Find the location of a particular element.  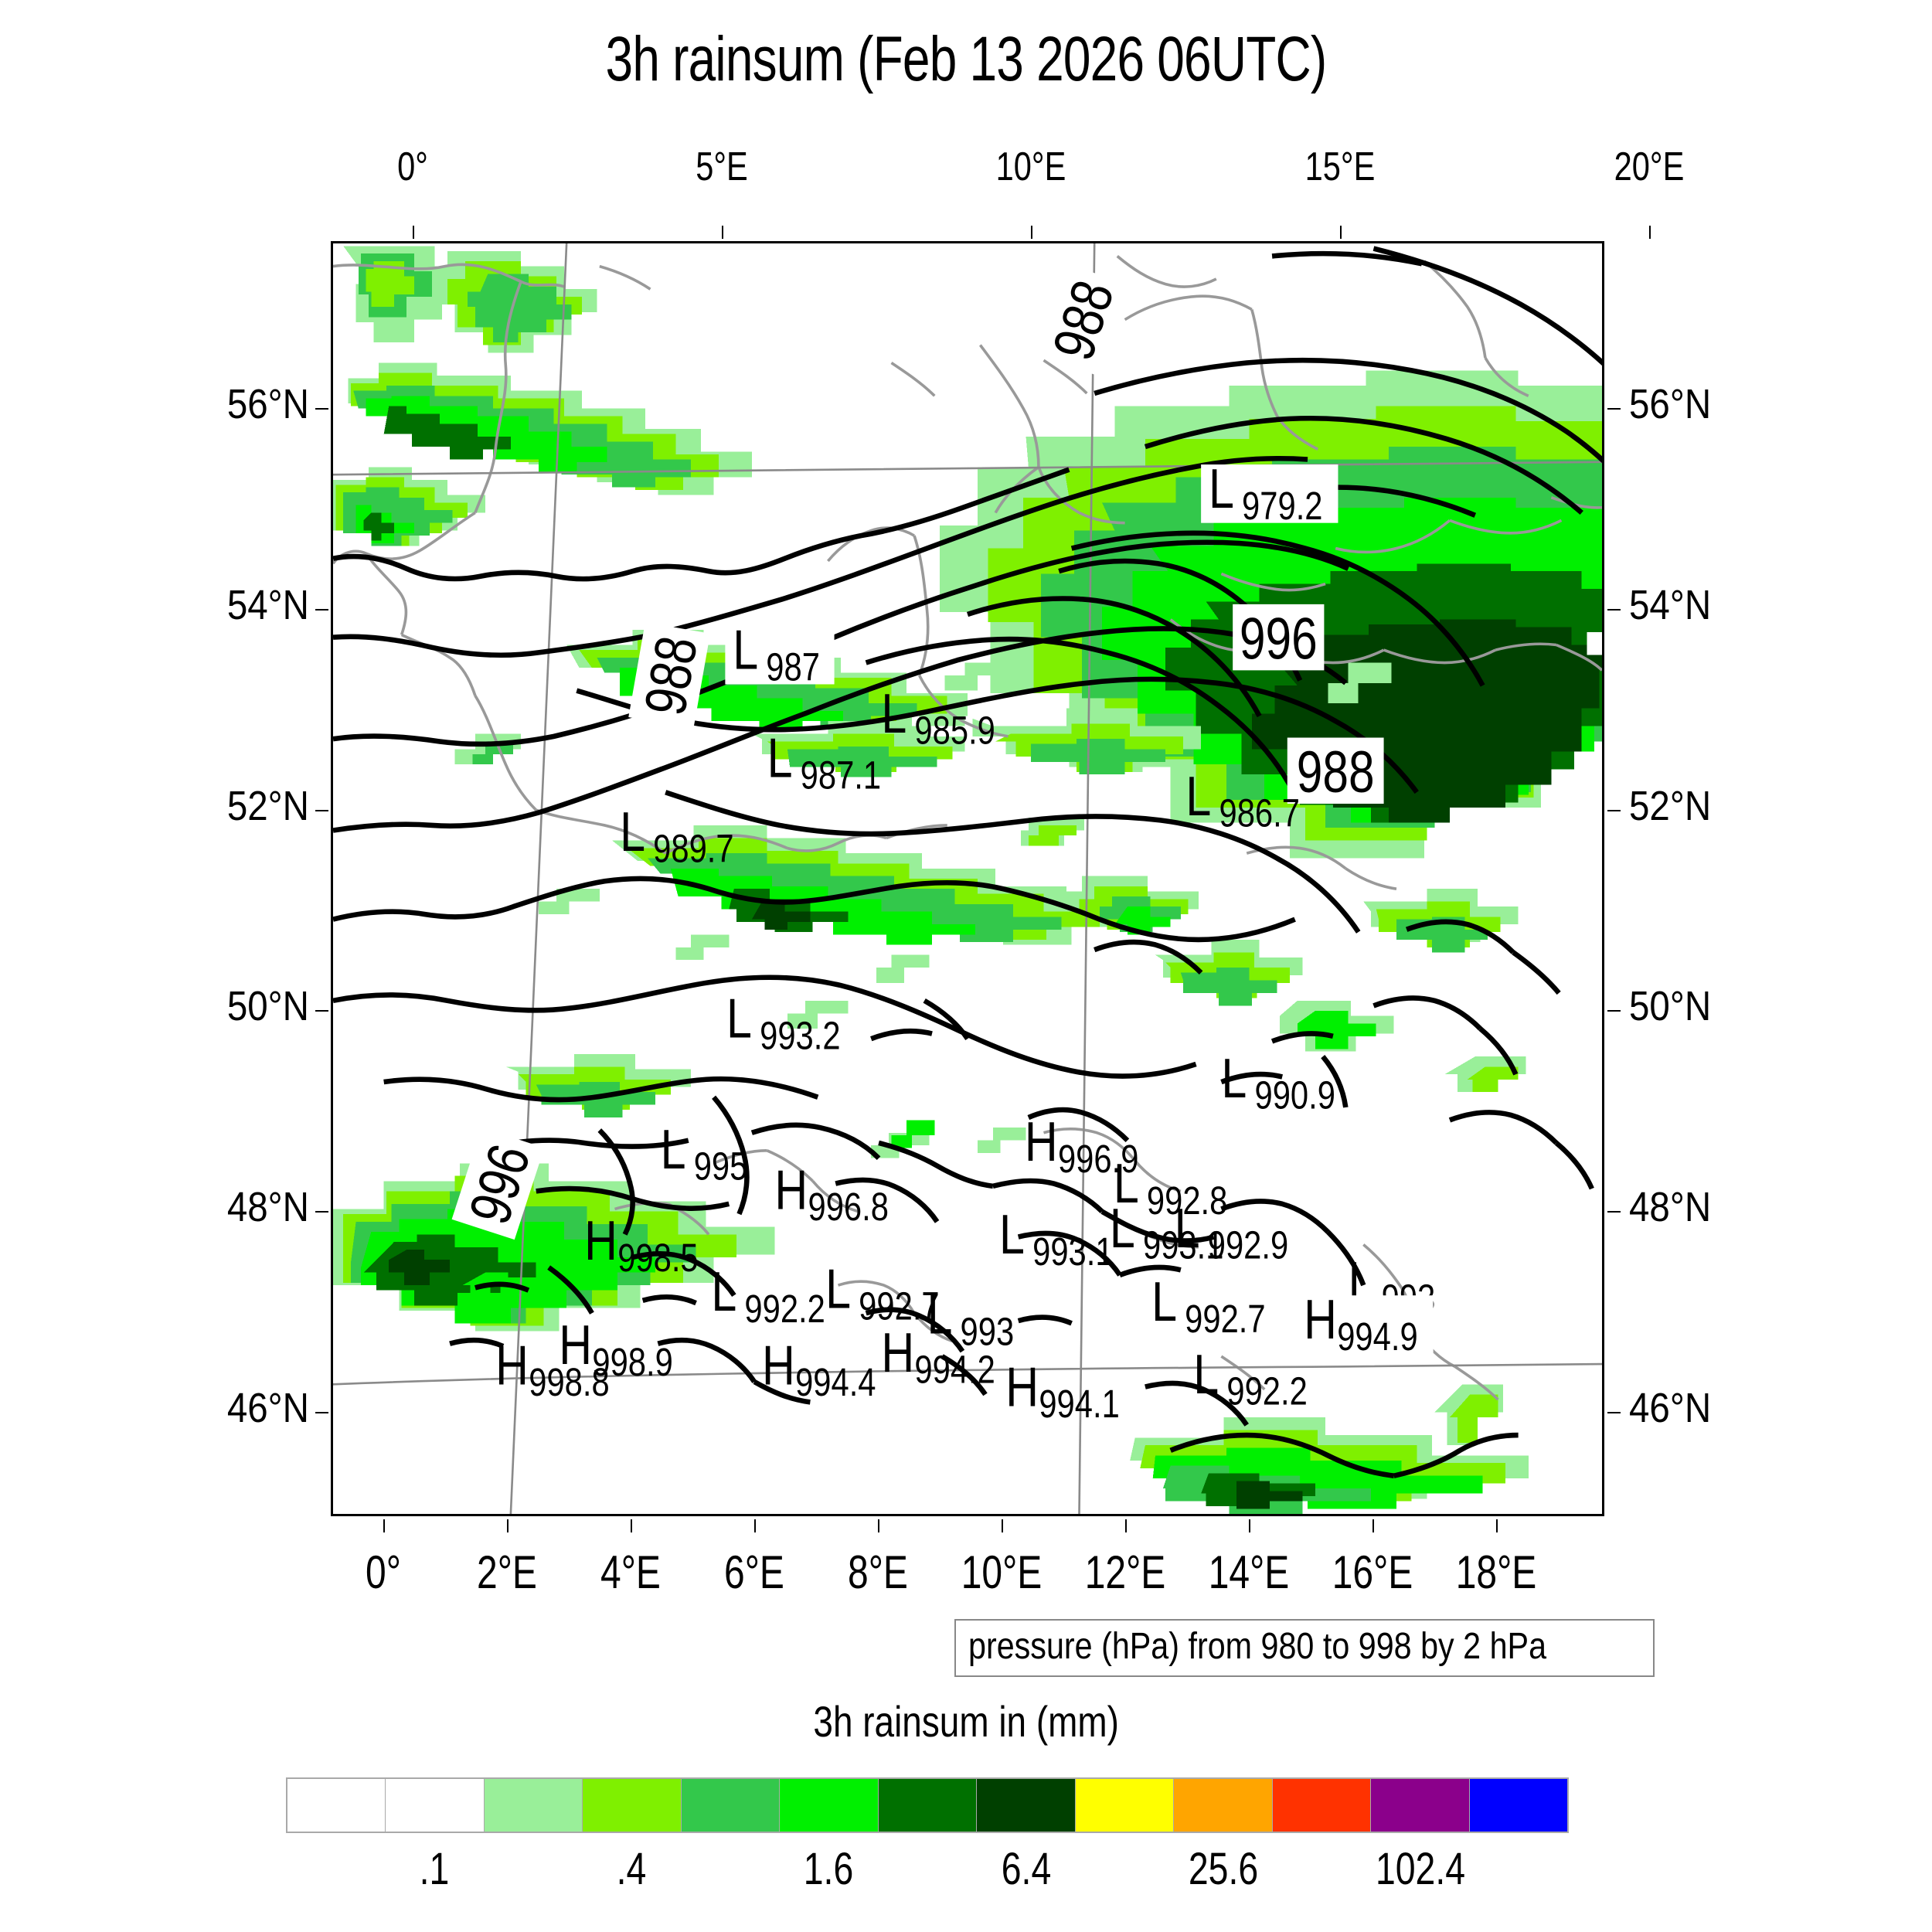

page-title: 3h rainsum (Feb 13 2026 06UTC) is located at coordinates (967, 59).